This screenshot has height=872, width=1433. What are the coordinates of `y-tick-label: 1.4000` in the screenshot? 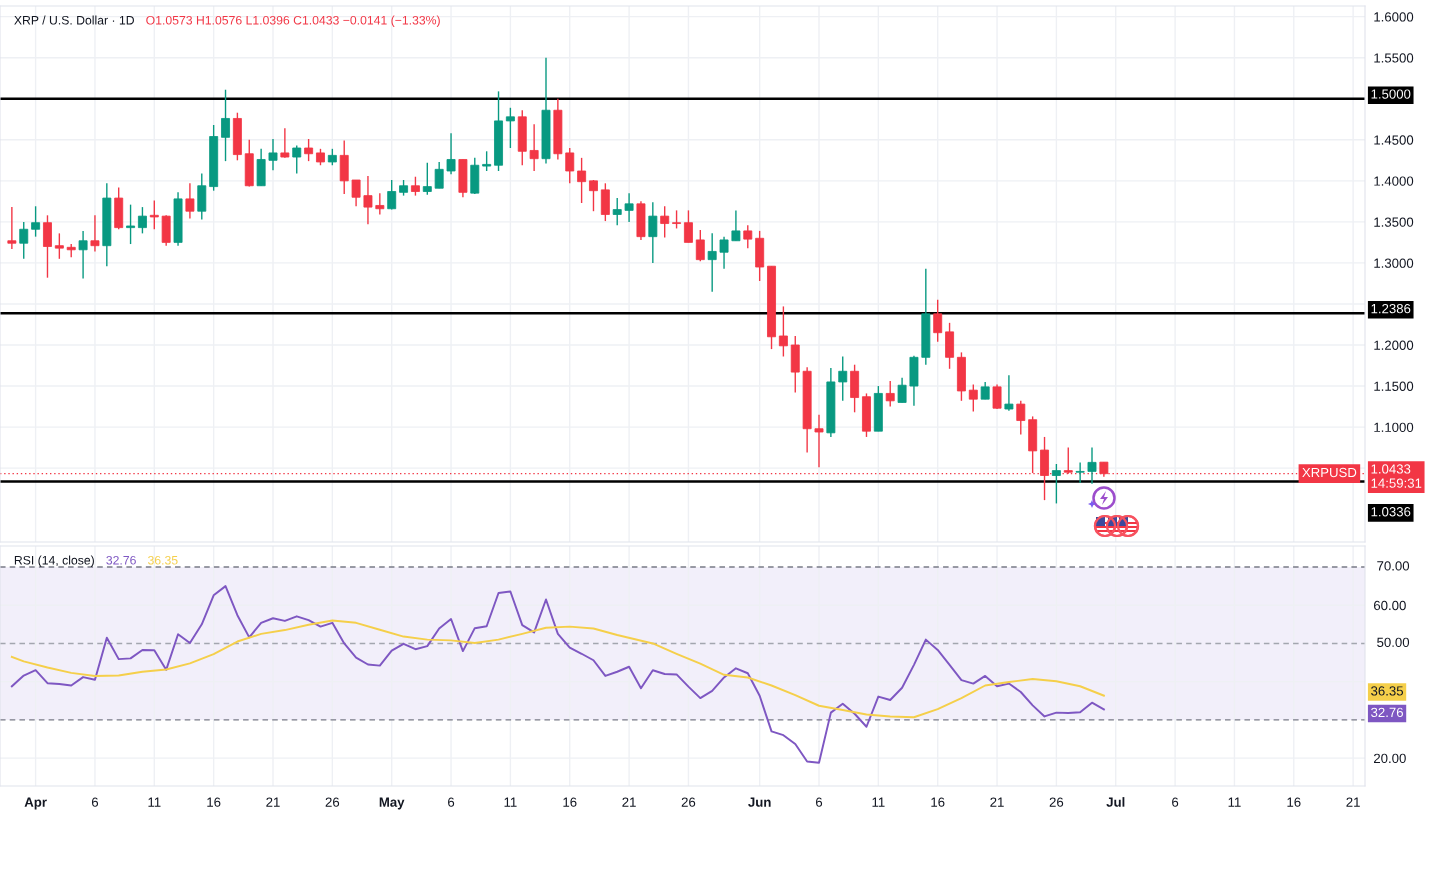 It's located at (1394, 181).